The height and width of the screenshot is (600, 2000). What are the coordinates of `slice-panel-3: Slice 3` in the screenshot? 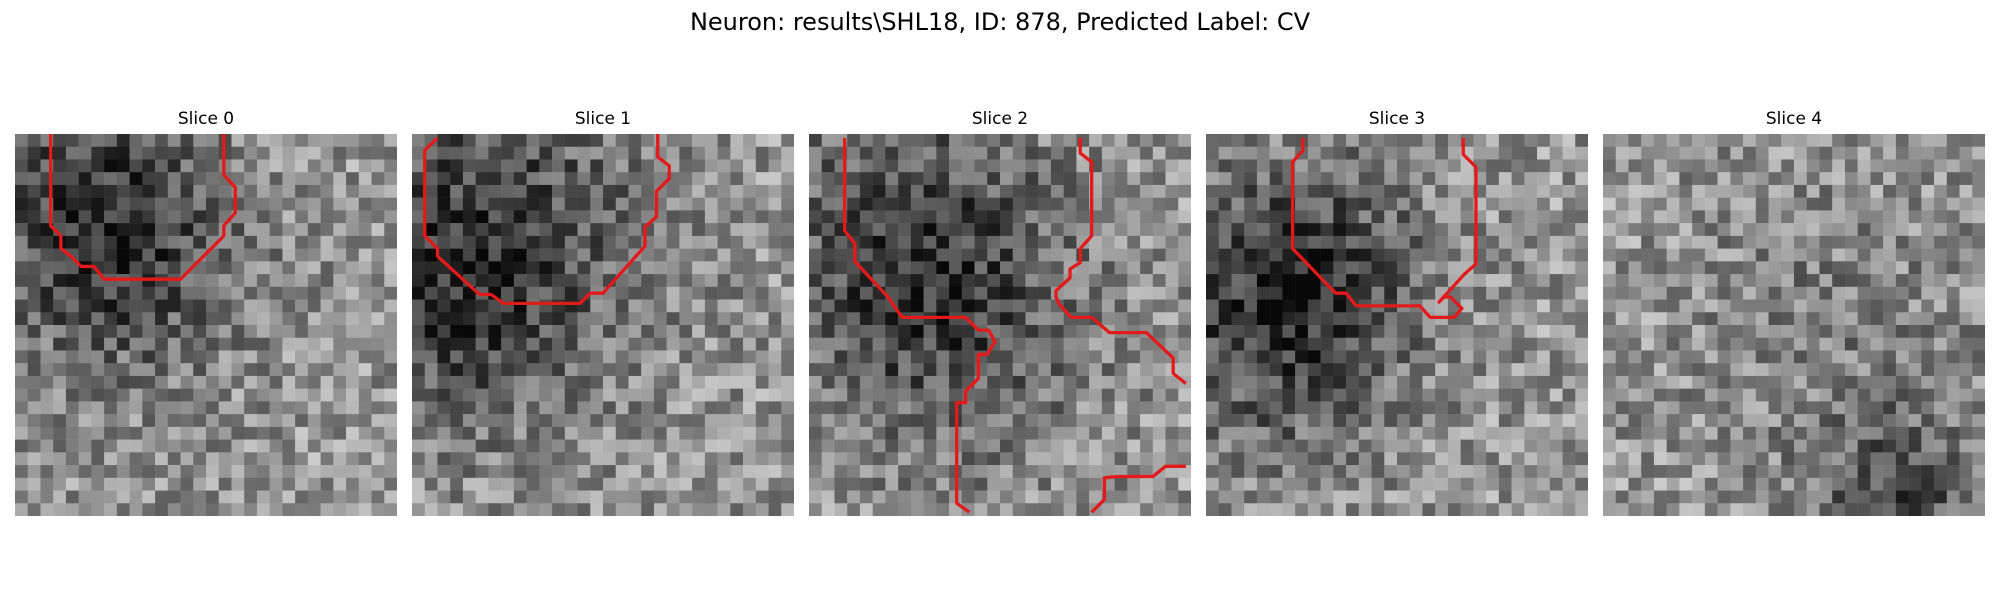 It's located at (1397, 312).